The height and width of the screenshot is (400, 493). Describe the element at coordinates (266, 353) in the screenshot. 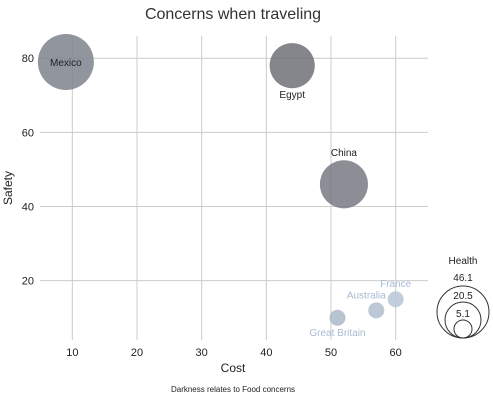

I see `x-tick-label: 40` at that location.